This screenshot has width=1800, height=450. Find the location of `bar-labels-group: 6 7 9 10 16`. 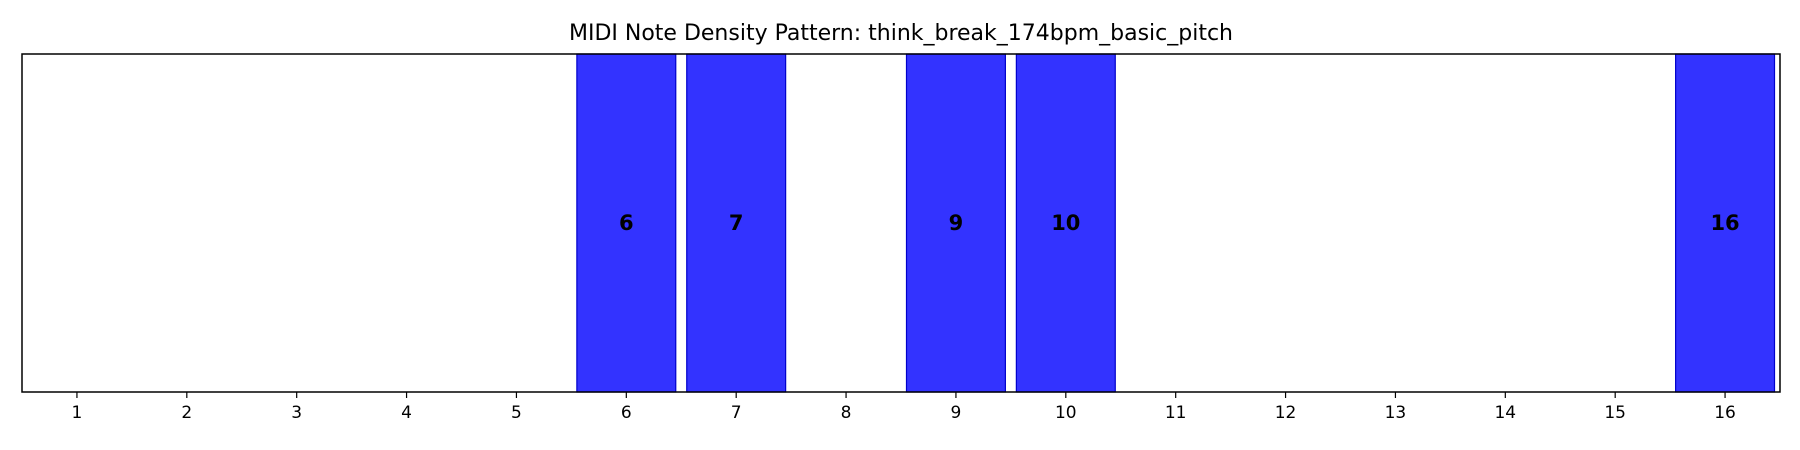

bar-labels-group: 6 7 9 10 16 is located at coordinates (1179, 223).